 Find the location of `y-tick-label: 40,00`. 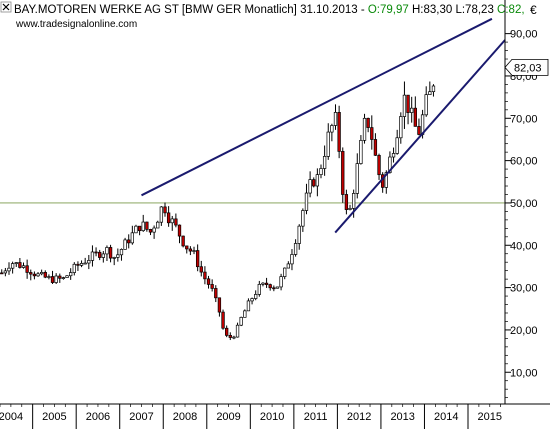

y-tick-label: 40,00 is located at coordinates (524, 246).